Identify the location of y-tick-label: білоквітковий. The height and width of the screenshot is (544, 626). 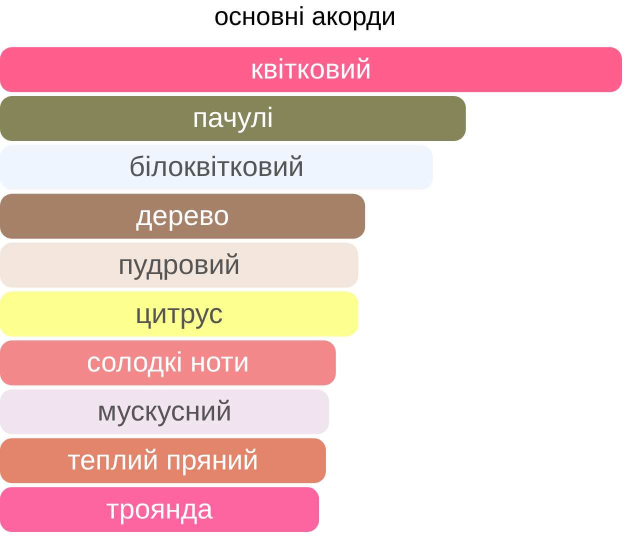
(216, 166).